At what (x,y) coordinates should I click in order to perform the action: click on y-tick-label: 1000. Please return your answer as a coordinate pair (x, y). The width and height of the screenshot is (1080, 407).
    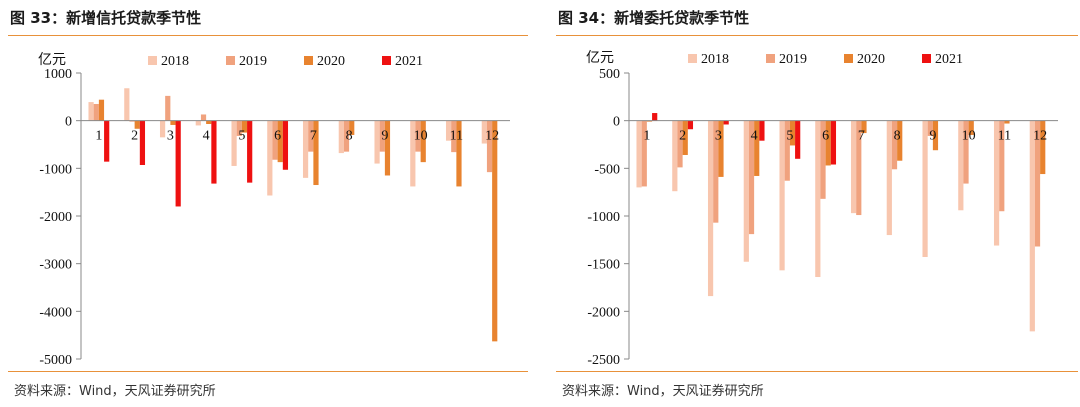
    Looking at the image, I should click on (58, 74).